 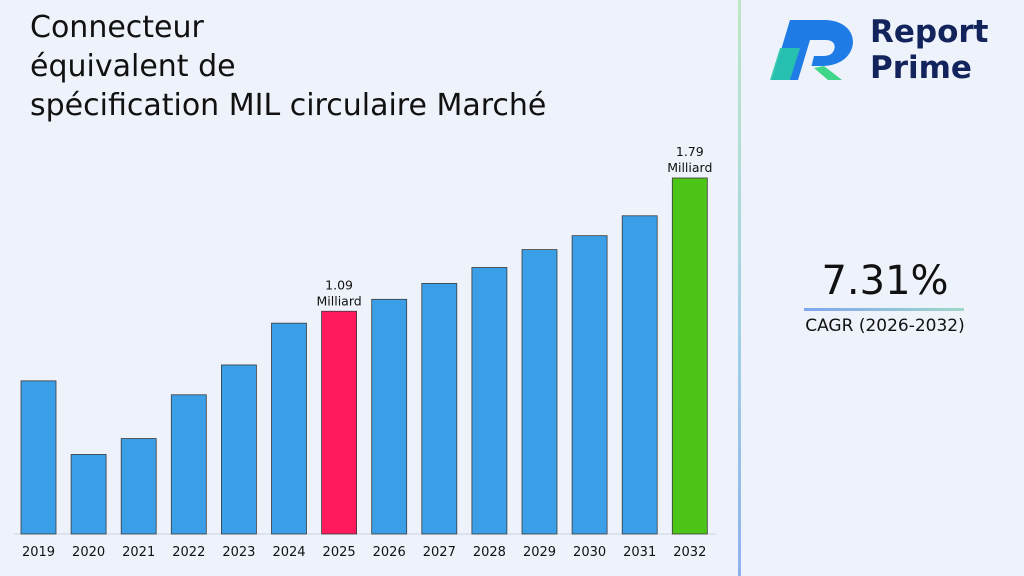 I want to click on logo-word-report: Report, so click(x=929, y=32).